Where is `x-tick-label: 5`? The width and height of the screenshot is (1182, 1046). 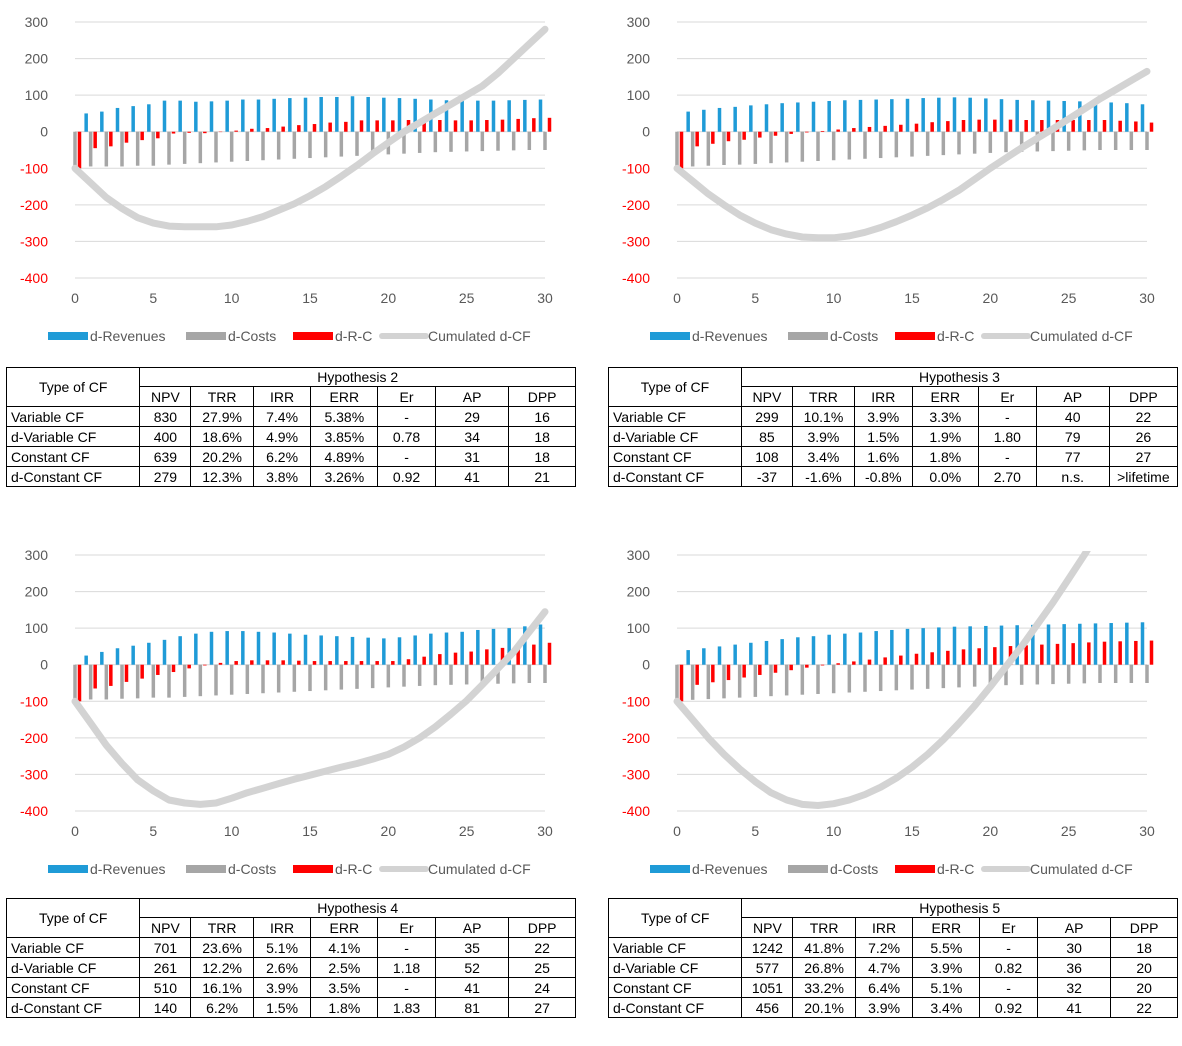
x-tick-label: 5 is located at coordinates (755, 831).